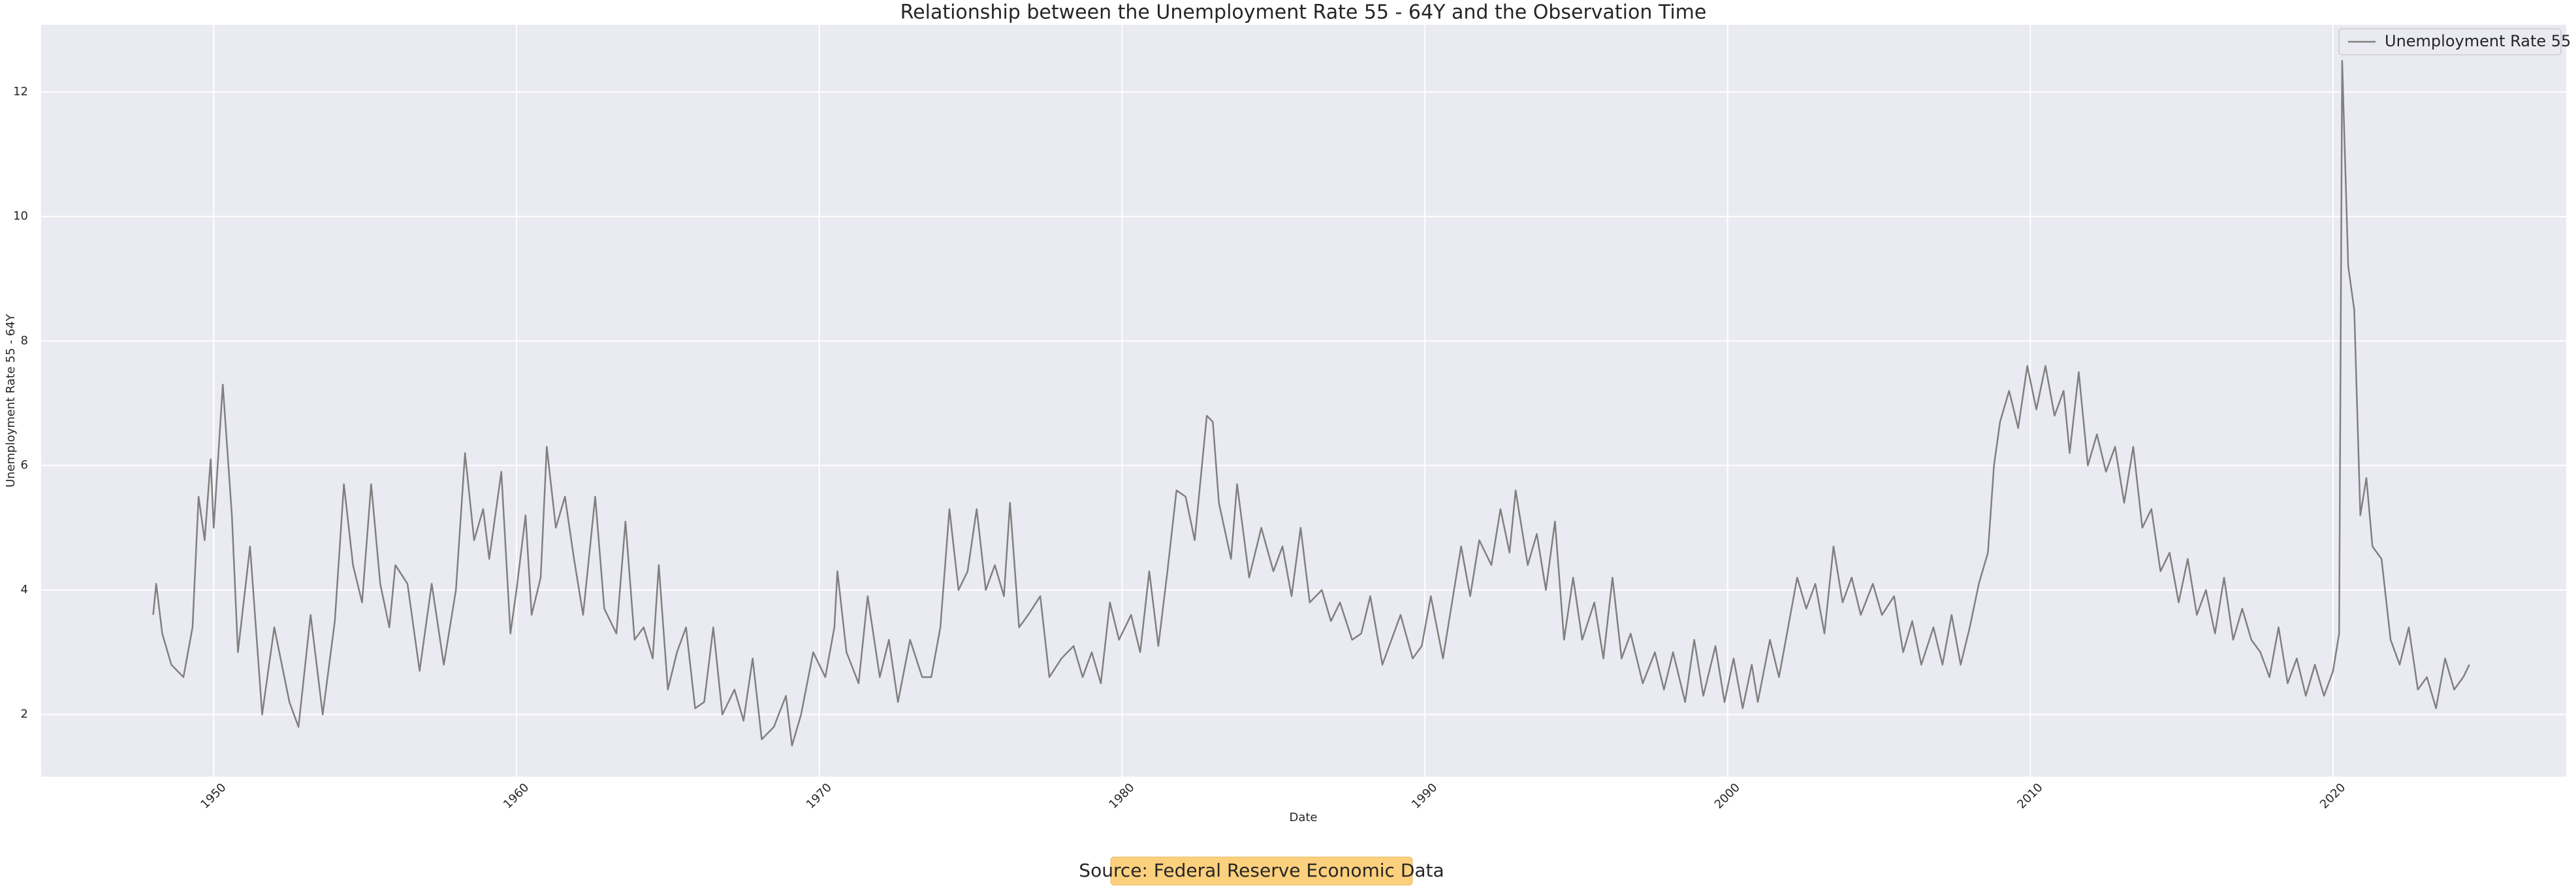 The height and width of the screenshot is (889, 2576). I want to click on y-tick-label: 2, so click(25, 714).